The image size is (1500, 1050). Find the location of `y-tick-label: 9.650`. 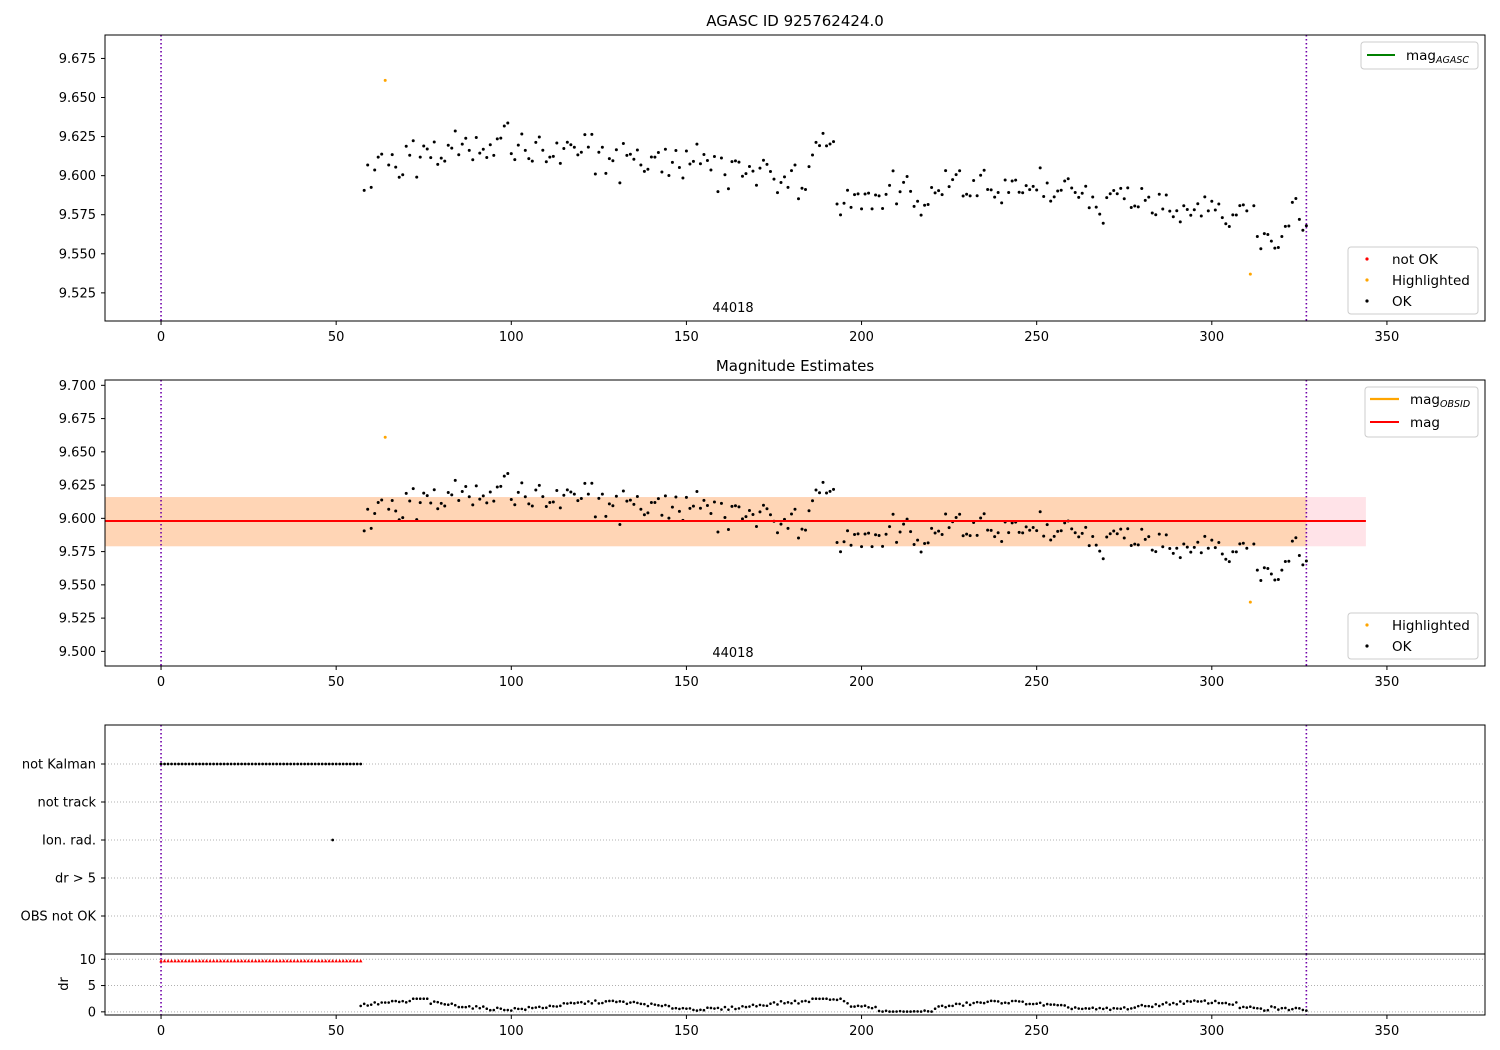

y-tick-label: 9.650 is located at coordinates (77, 98).